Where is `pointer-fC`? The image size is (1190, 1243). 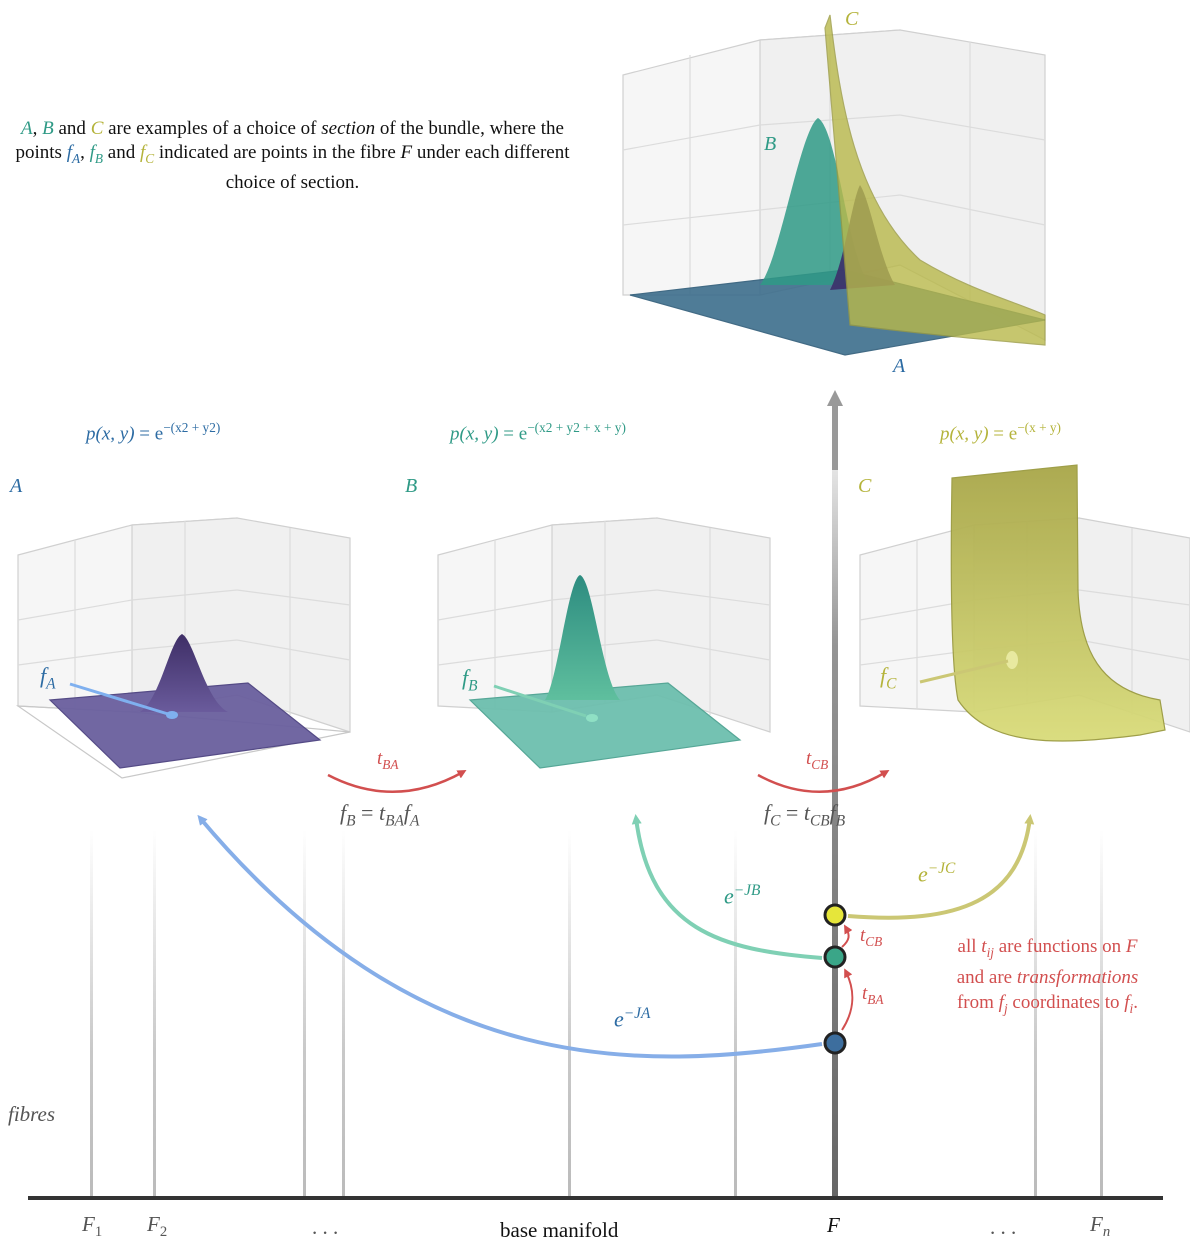 pointer-fC is located at coordinates (964, 671).